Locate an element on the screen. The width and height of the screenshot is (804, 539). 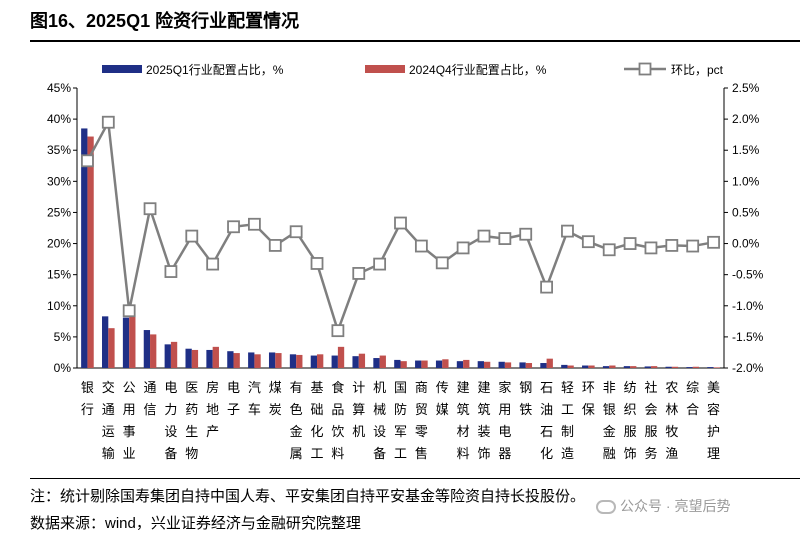
legend-label-2025q1: 2025Q1行业配置占比，% is located at coordinates (215, 69).